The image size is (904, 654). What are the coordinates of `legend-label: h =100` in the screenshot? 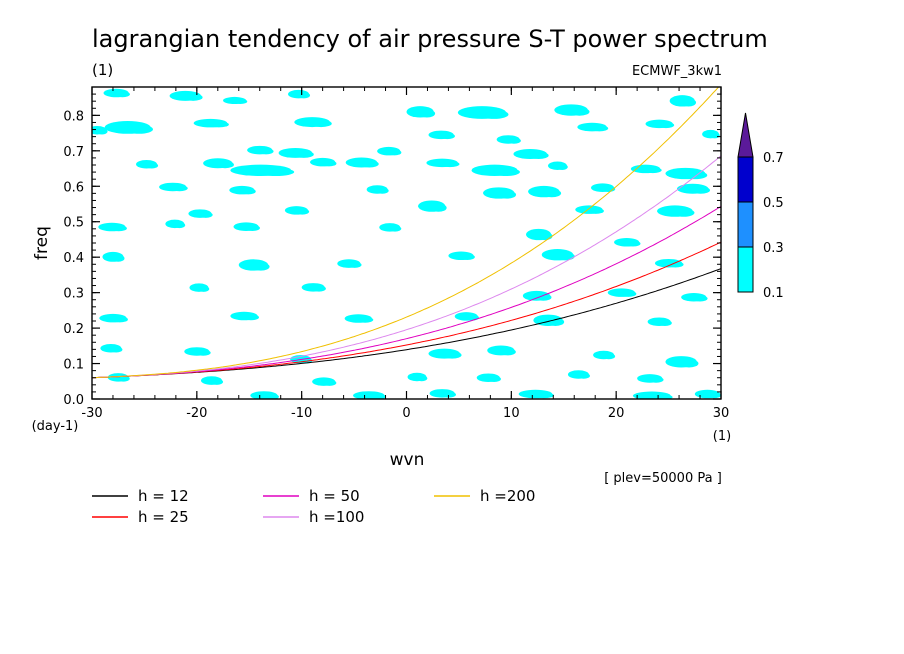 It's located at (336, 517).